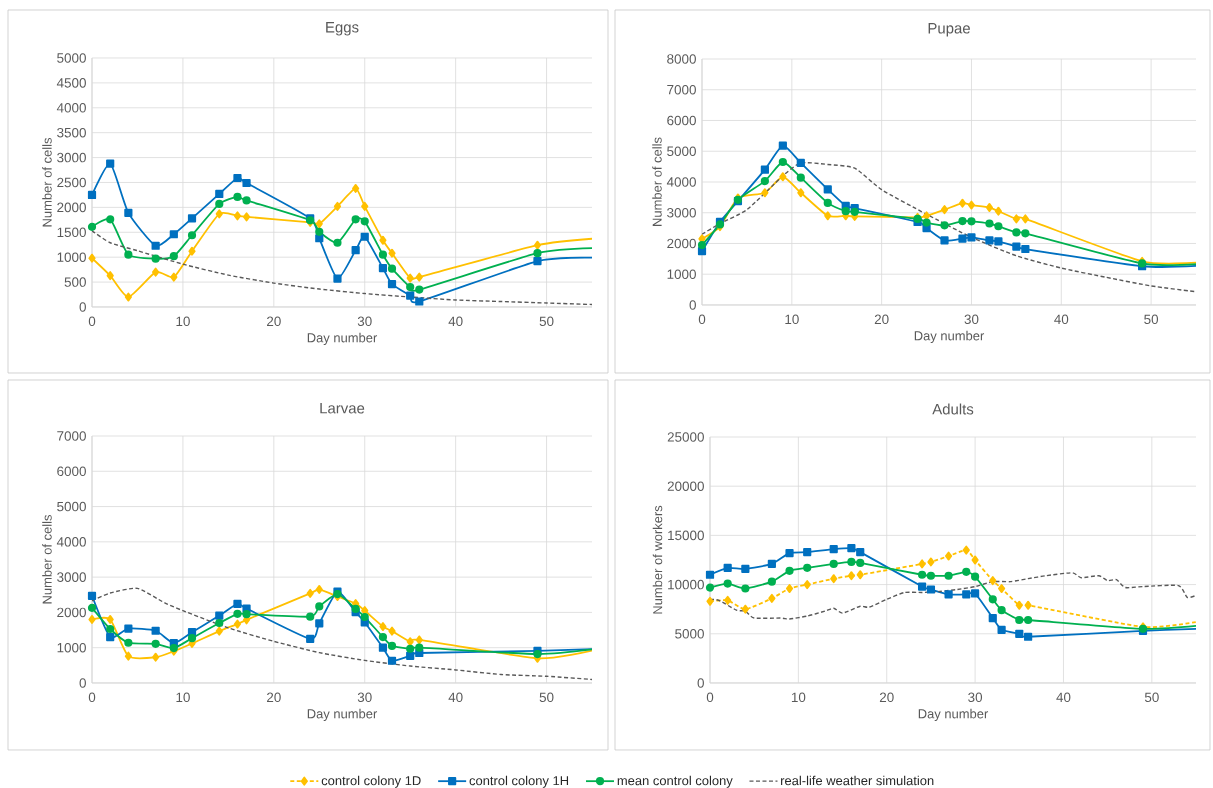  Describe the element at coordinates (342, 408) in the screenshot. I see `chart-title: Larvae` at that location.